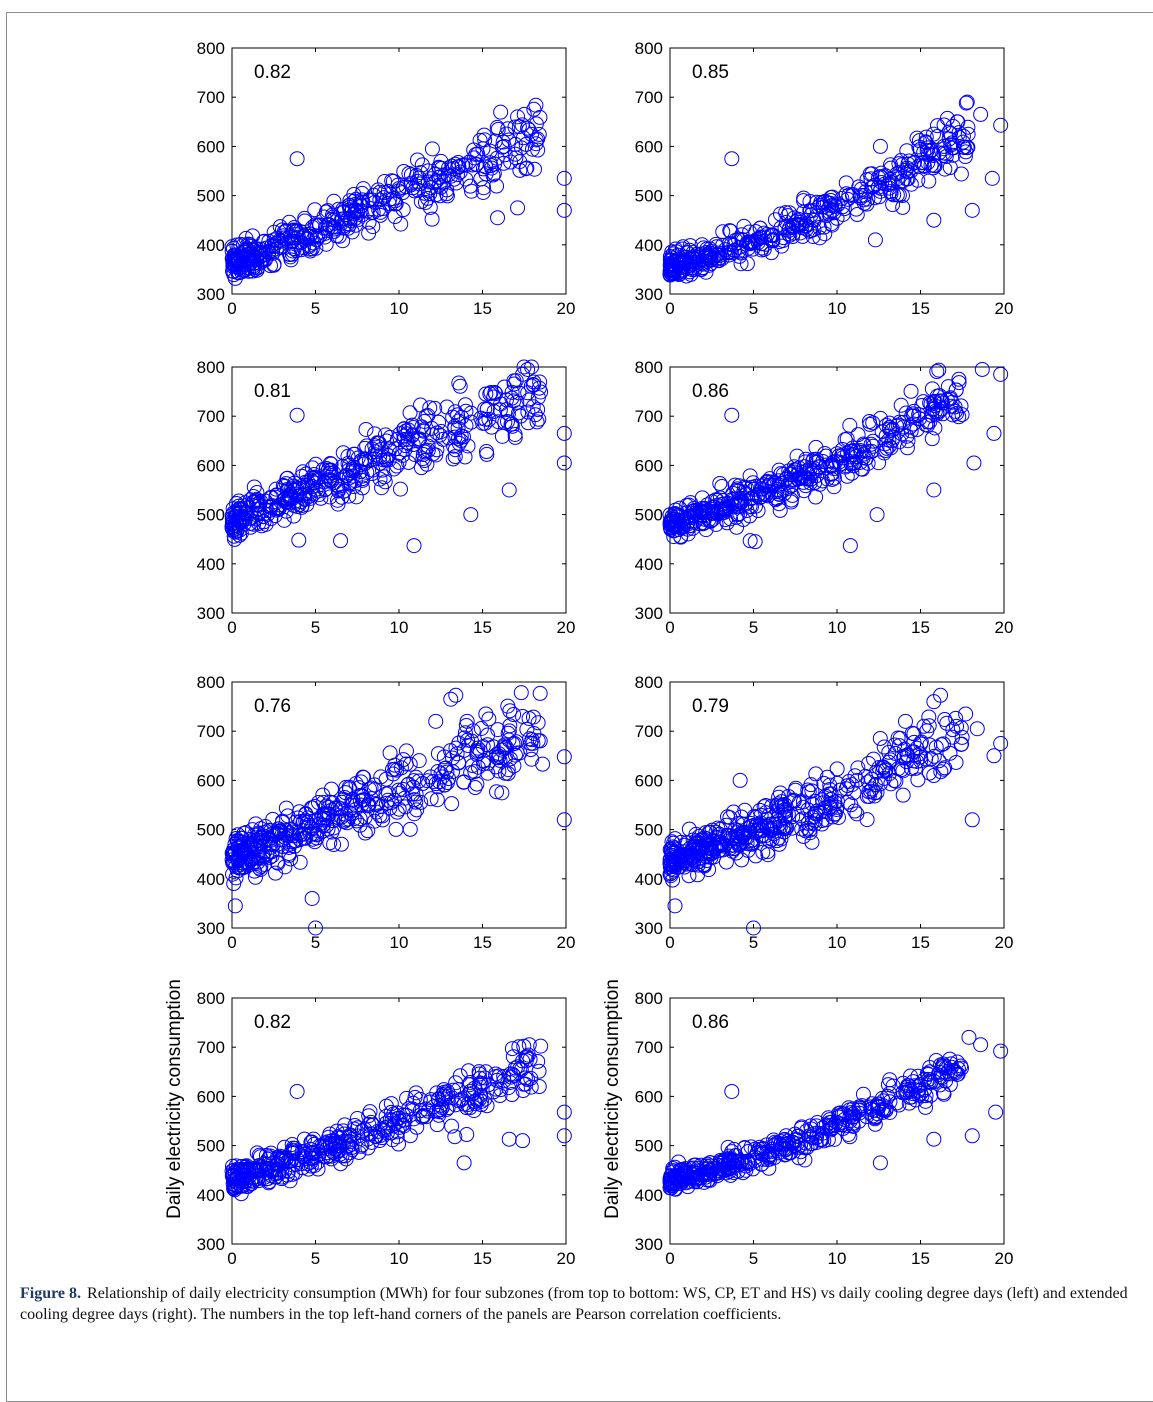 The image size is (1153, 1402). I want to click on plot-area, so click(399, 171).